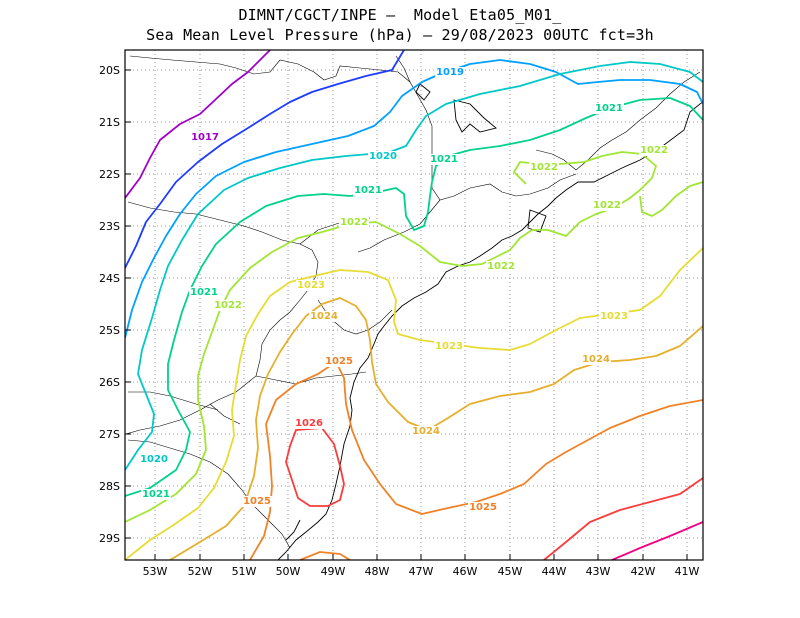 This screenshot has height=618, width=800. Describe the element at coordinates (288, 571) in the screenshot. I see `lon-label: 50W` at that location.